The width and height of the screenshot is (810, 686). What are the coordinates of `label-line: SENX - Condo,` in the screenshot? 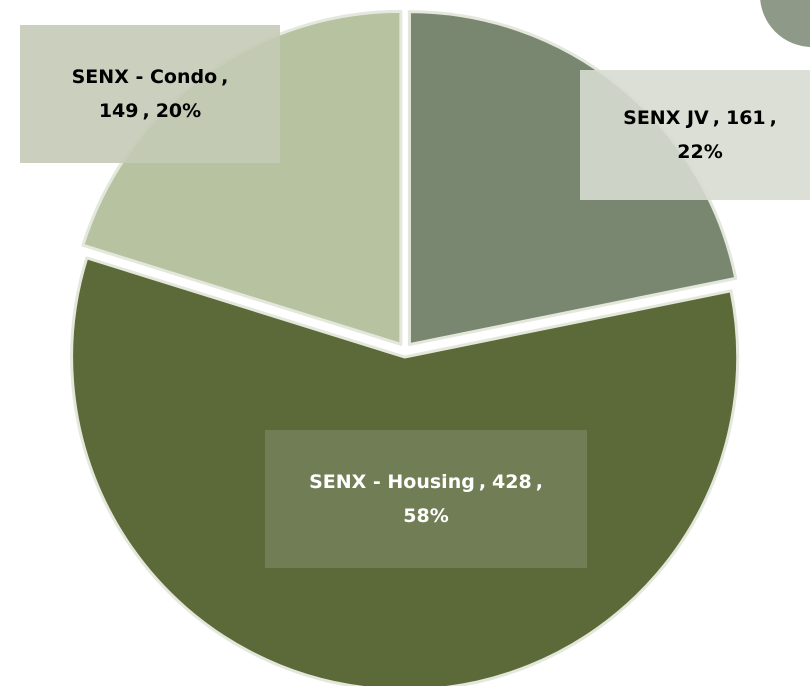 It's located at (150, 77).